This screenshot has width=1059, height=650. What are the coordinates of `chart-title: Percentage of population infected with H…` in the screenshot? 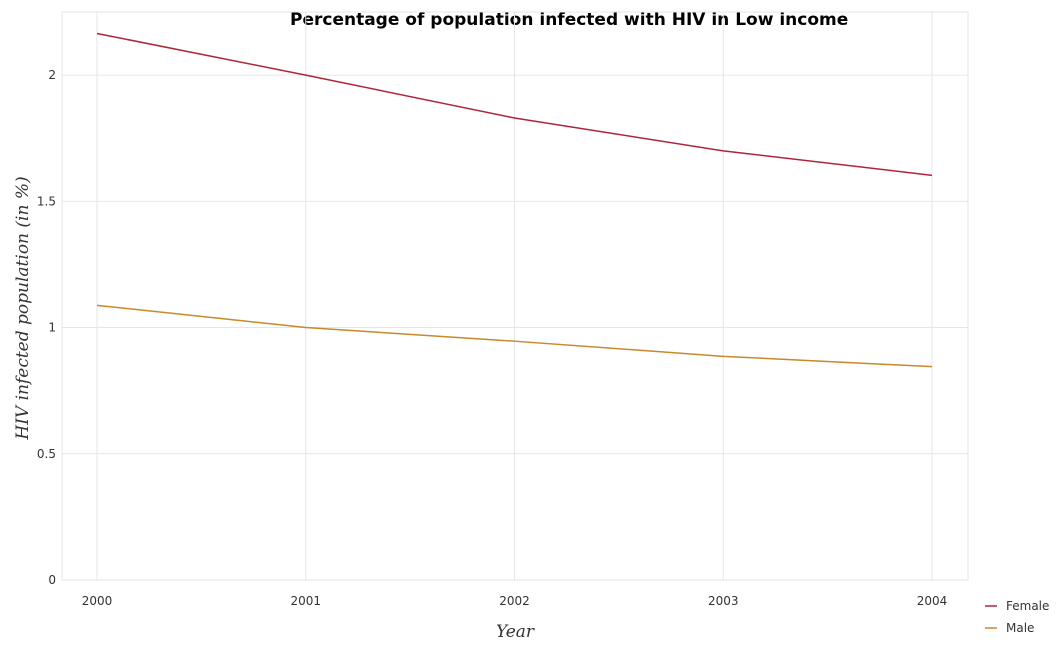 It's located at (569, 20).